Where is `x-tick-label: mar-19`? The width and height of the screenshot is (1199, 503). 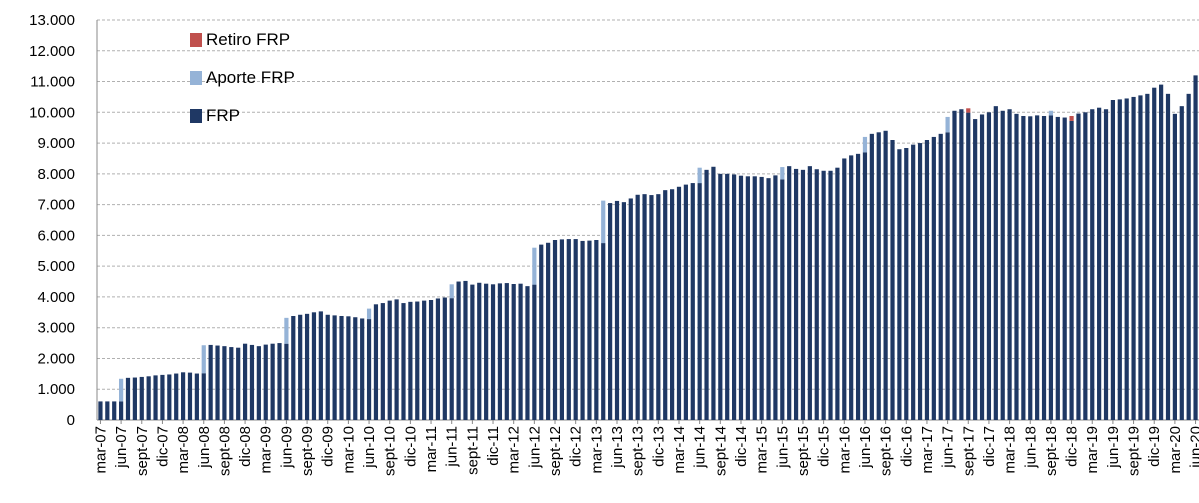 x-tick-label: mar-19 is located at coordinates (1092, 450).